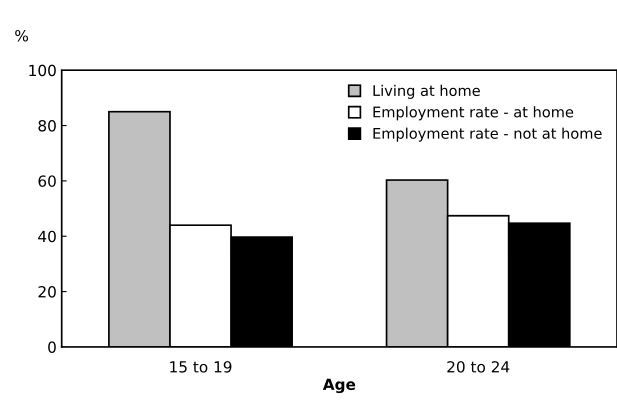  Describe the element at coordinates (426, 91) in the screenshot. I see `legend-label: Living at home` at that location.